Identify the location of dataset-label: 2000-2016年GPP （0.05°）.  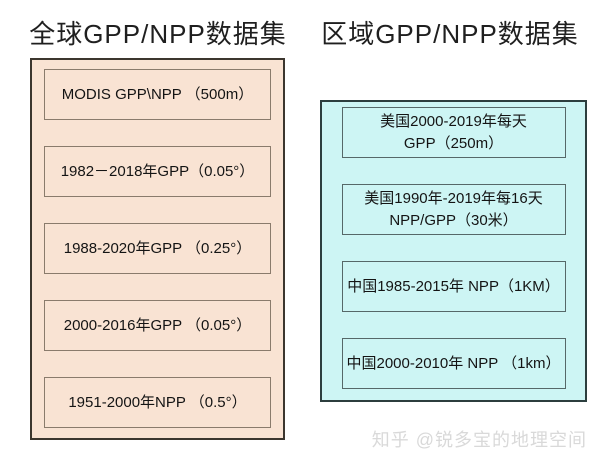
(157, 325).